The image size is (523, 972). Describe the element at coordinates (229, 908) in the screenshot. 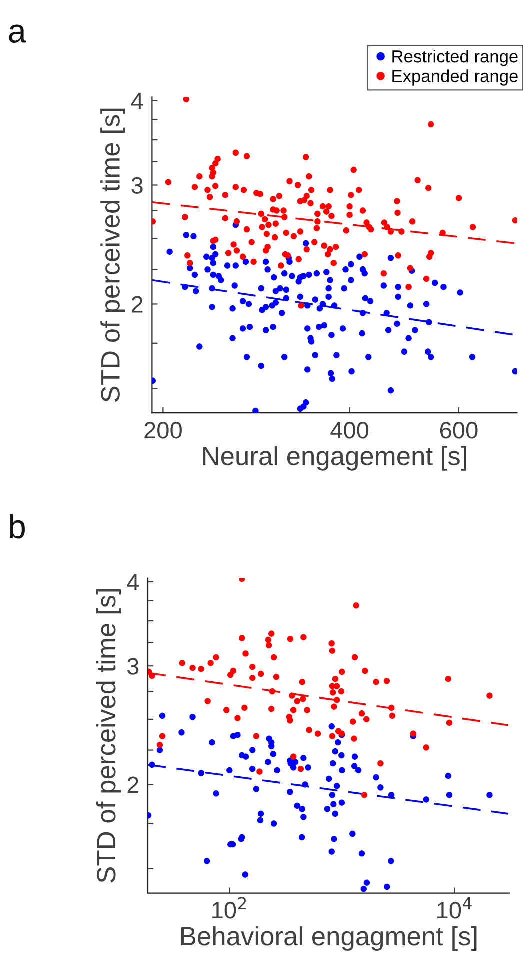

I see `x-tick-label: 10$^{2}$` at that location.